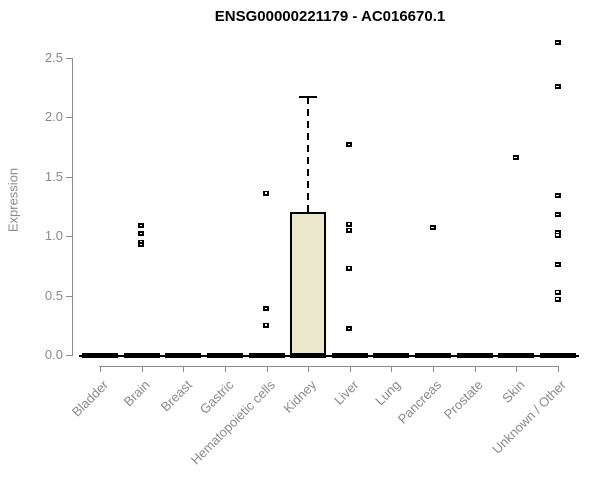 The height and width of the screenshot is (500, 600). I want to click on y-tick-label: 2.5, so click(53, 57).